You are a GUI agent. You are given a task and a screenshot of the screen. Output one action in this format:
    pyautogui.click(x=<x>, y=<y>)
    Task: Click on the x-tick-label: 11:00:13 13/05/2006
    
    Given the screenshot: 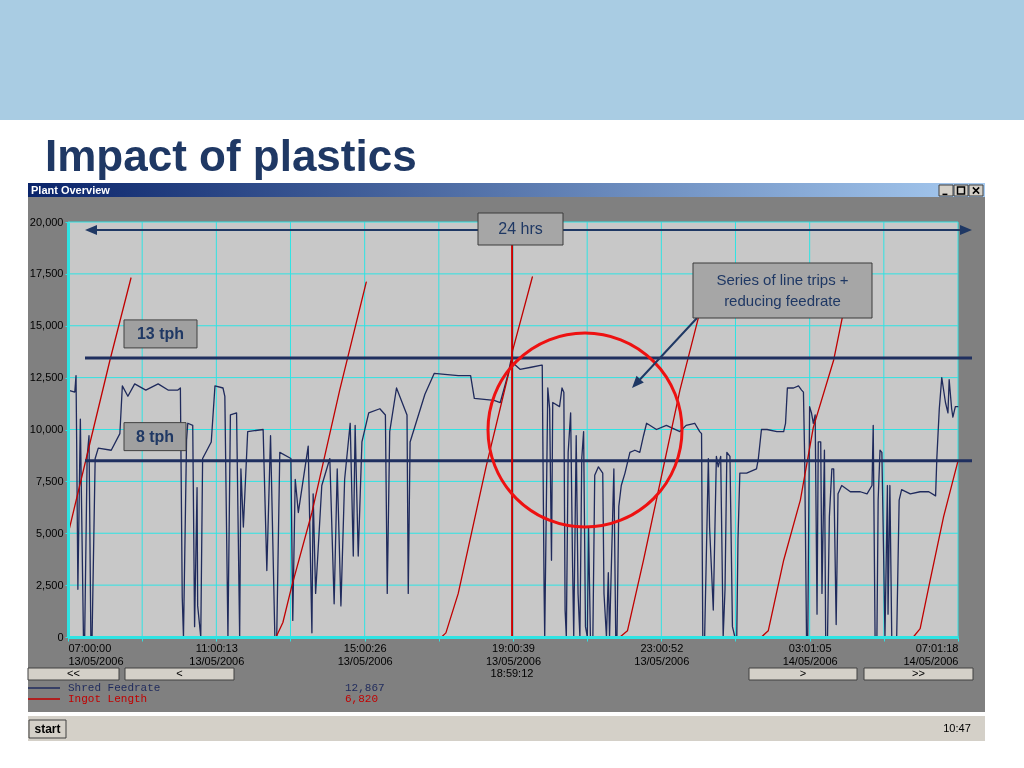 What is the action you would take?
    pyautogui.click(x=217, y=654)
    